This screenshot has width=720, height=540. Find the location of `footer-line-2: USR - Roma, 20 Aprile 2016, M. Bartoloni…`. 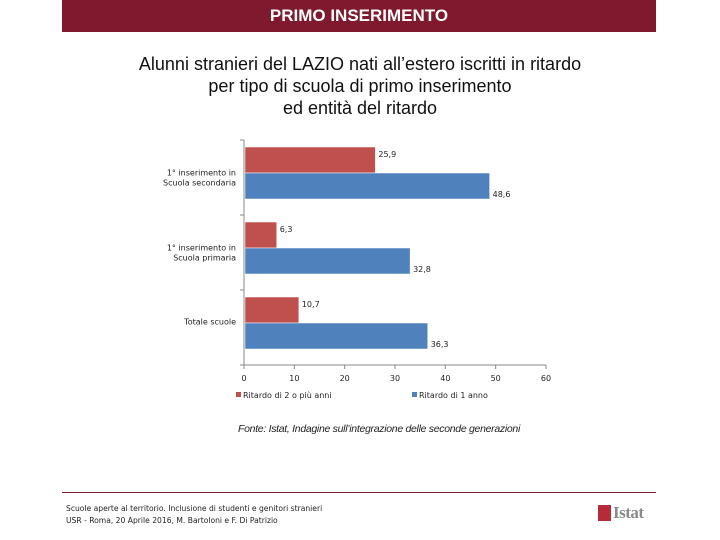

footer-line-2: USR - Roma, 20 Aprile 2016, M. Bartoloni… is located at coordinates (172, 520).